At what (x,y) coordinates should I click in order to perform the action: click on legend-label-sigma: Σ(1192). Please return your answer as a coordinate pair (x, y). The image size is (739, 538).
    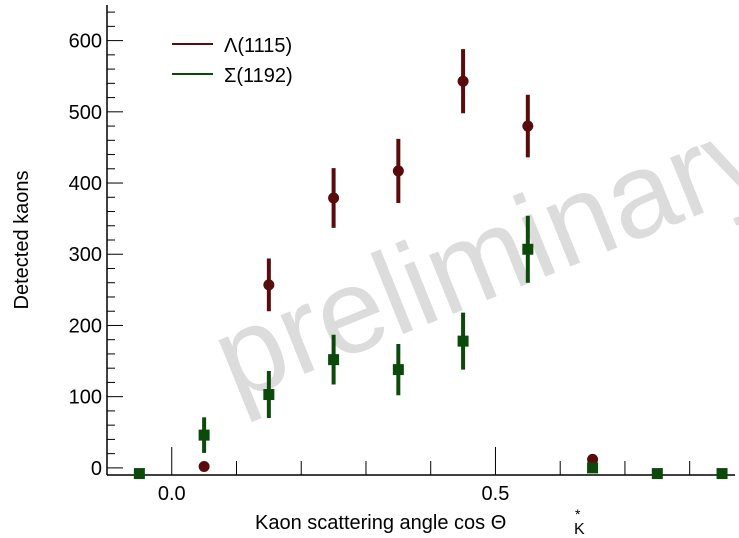
    Looking at the image, I should click on (258, 76).